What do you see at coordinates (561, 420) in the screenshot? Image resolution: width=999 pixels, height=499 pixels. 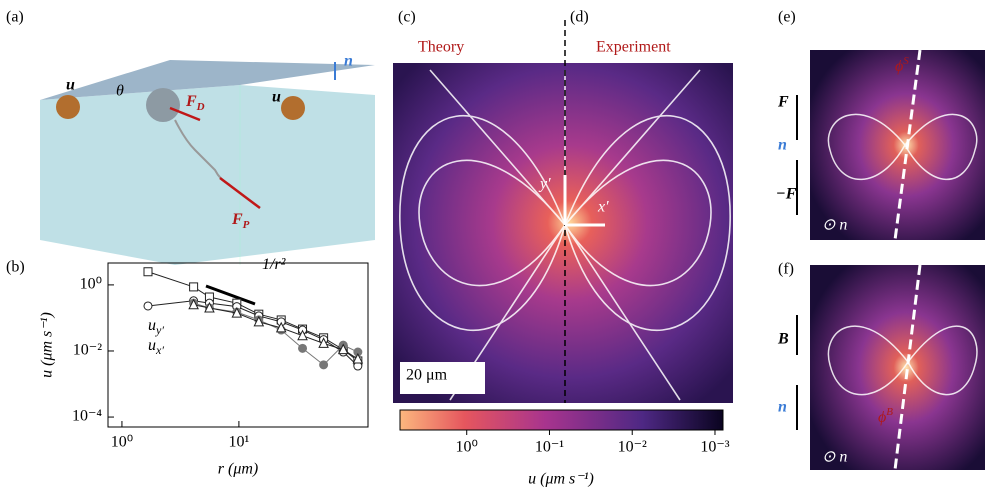 I see `colorbar` at bounding box center [561, 420].